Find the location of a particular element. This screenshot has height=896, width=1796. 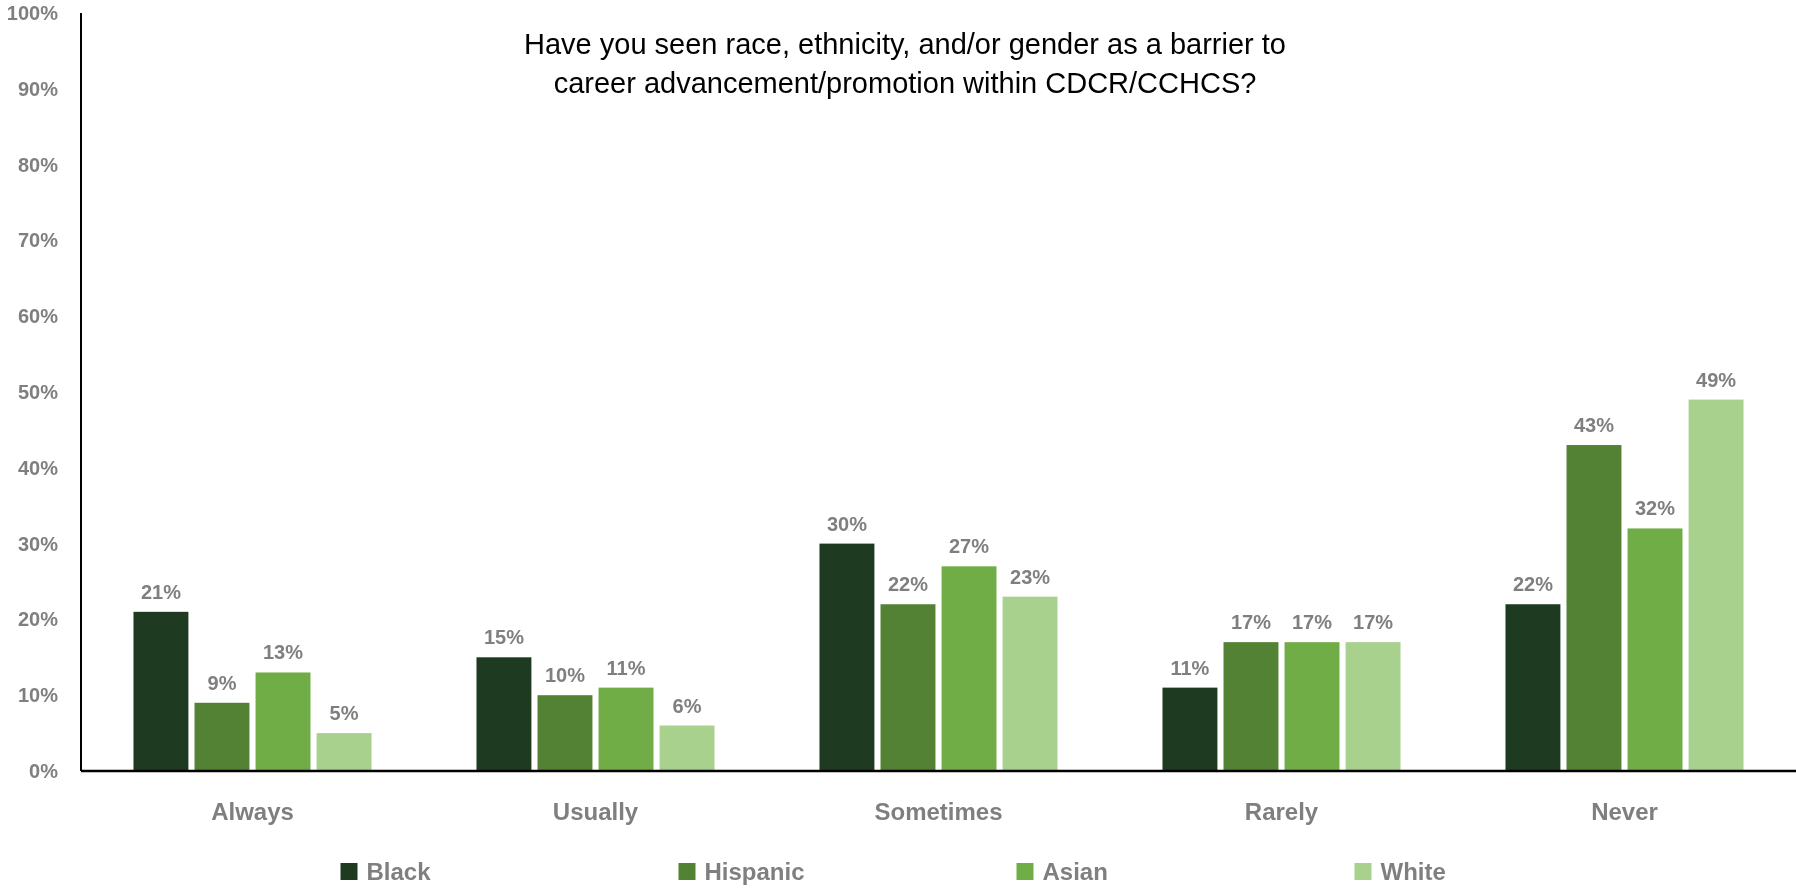

x-tick-label: Usually is located at coordinates (595, 811).